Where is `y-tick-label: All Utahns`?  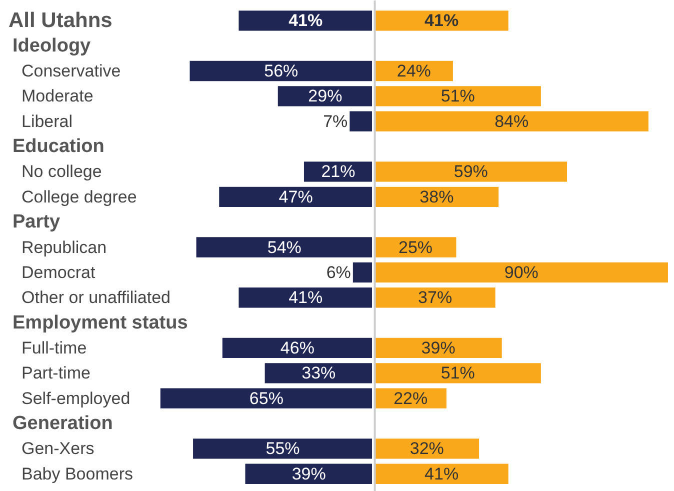 y-tick-label: All Utahns is located at coordinates (60, 20).